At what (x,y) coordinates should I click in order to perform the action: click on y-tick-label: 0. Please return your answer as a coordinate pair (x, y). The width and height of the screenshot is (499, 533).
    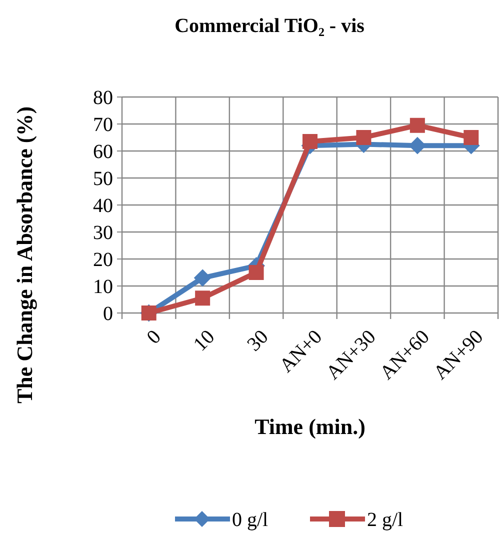
    Looking at the image, I should click on (108, 314).